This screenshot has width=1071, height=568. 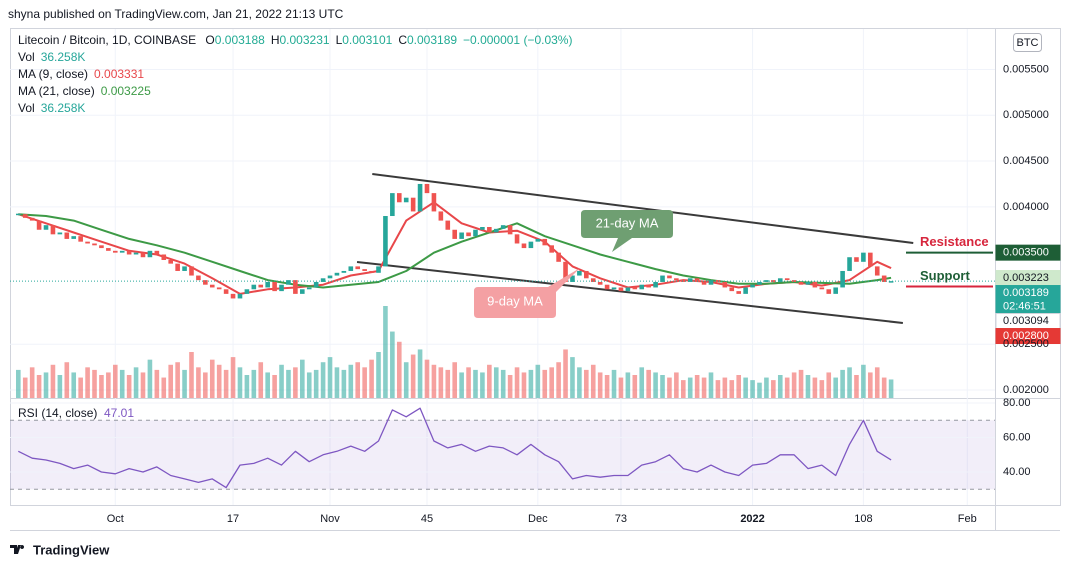 I want to click on callout-bubble, so click(x=627, y=231).